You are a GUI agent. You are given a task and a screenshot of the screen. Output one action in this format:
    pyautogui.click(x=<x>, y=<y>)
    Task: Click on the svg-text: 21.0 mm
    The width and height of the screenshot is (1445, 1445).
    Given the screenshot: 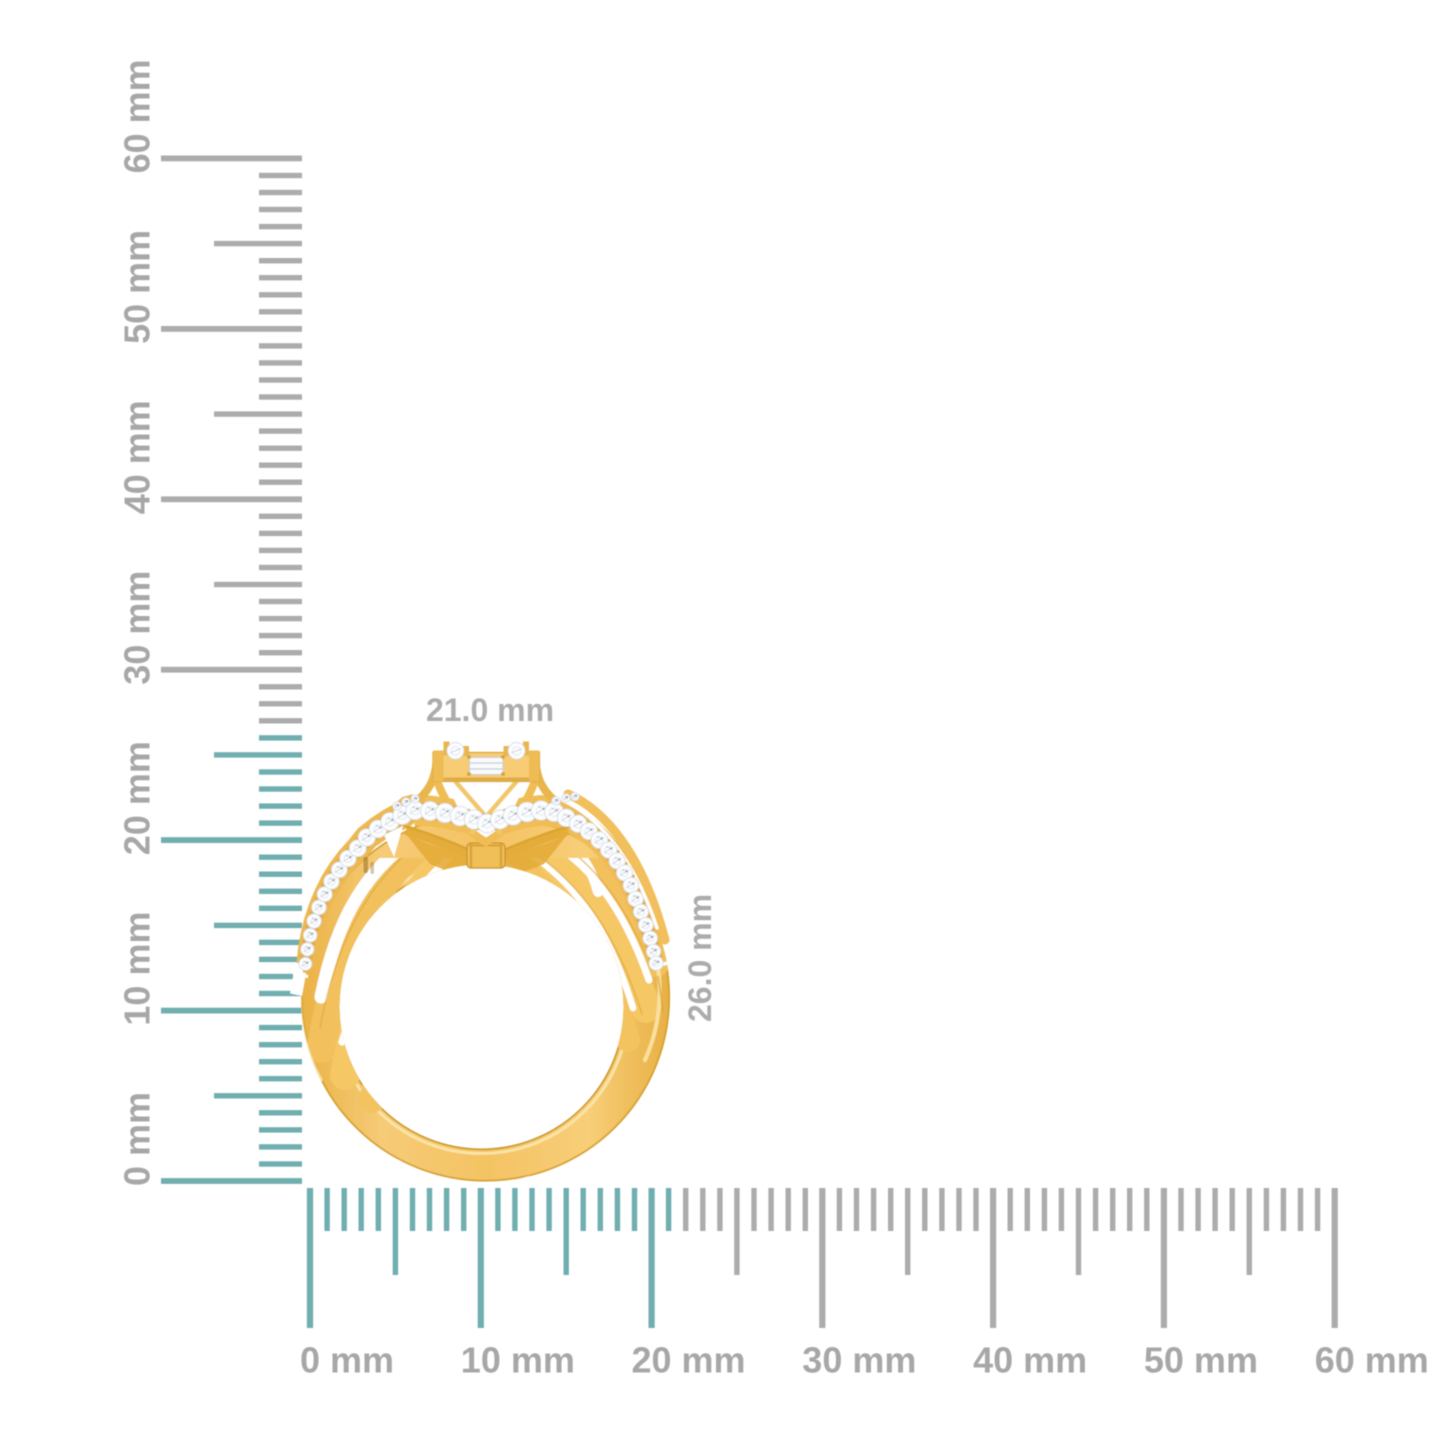 What is the action you would take?
    pyautogui.click(x=490, y=710)
    